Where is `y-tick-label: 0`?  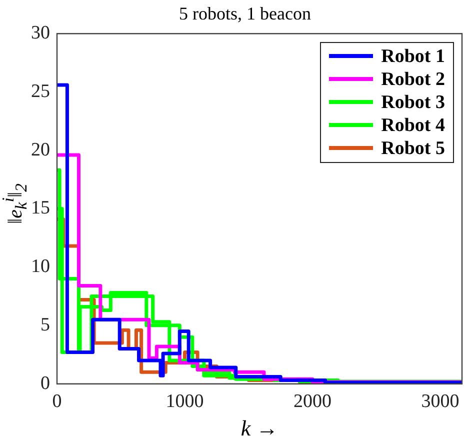 y-tick-label: 0 is located at coordinates (45, 383).